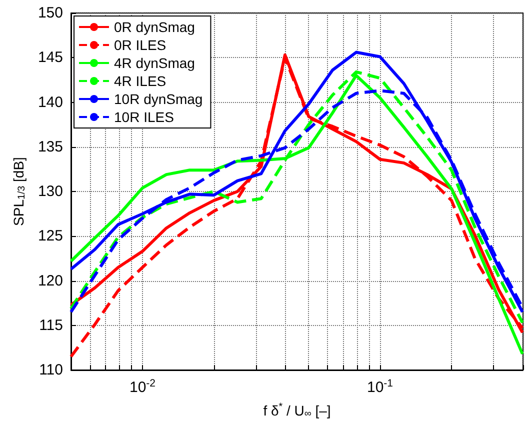 Image resolution: width=531 pixels, height=424 pixels. I want to click on y-tick-label: 140, so click(50, 102).